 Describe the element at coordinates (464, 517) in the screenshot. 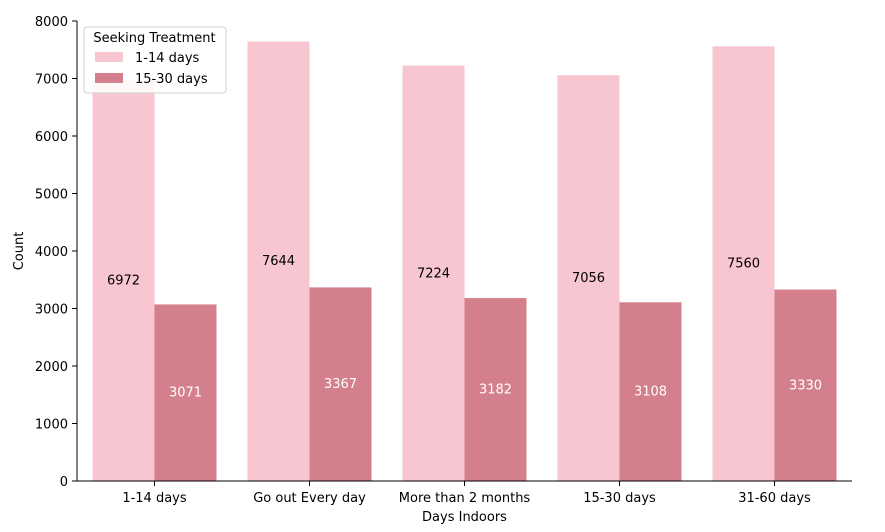

I see `x-axis-title: Days Indoors` at that location.